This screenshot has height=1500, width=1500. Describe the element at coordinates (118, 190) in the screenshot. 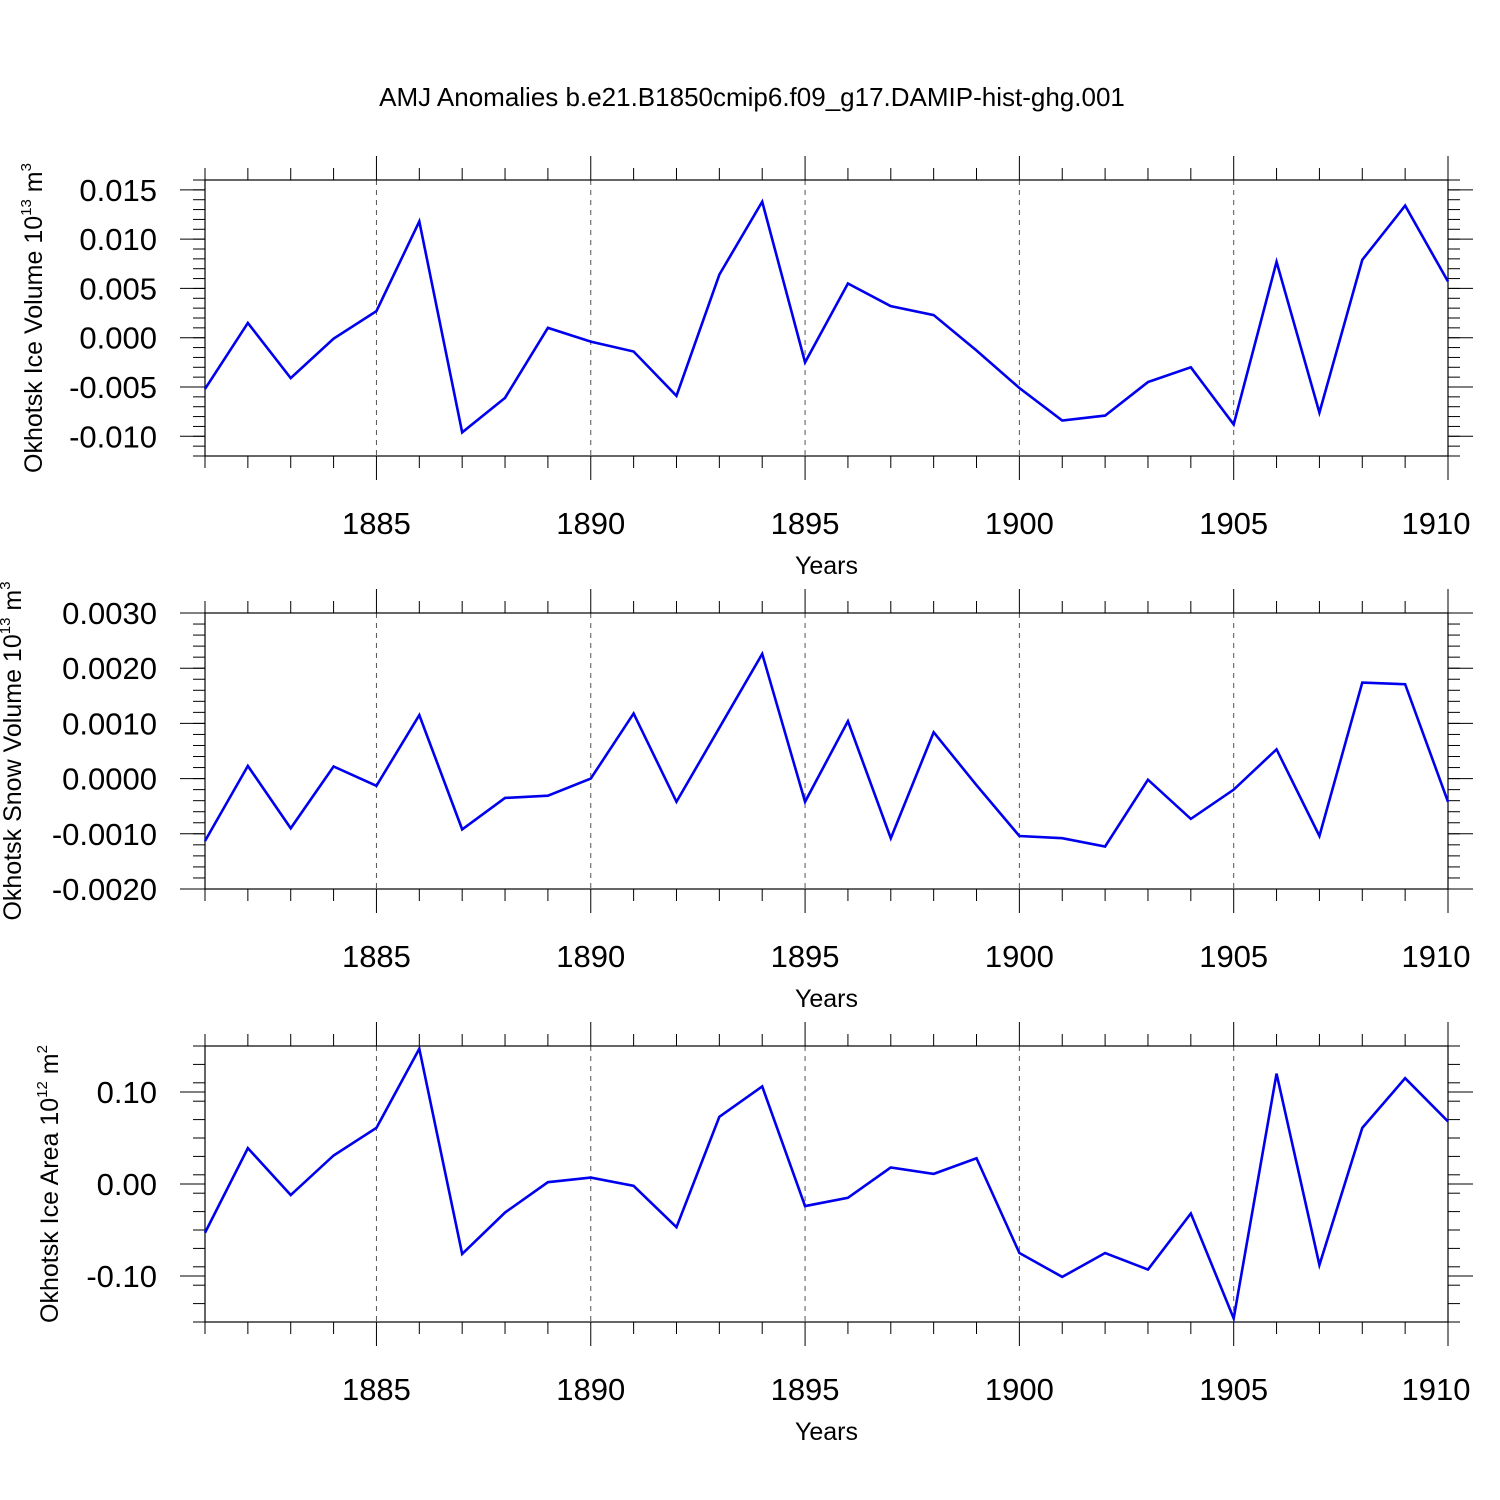

I see `y-tick-label: 0.015` at that location.